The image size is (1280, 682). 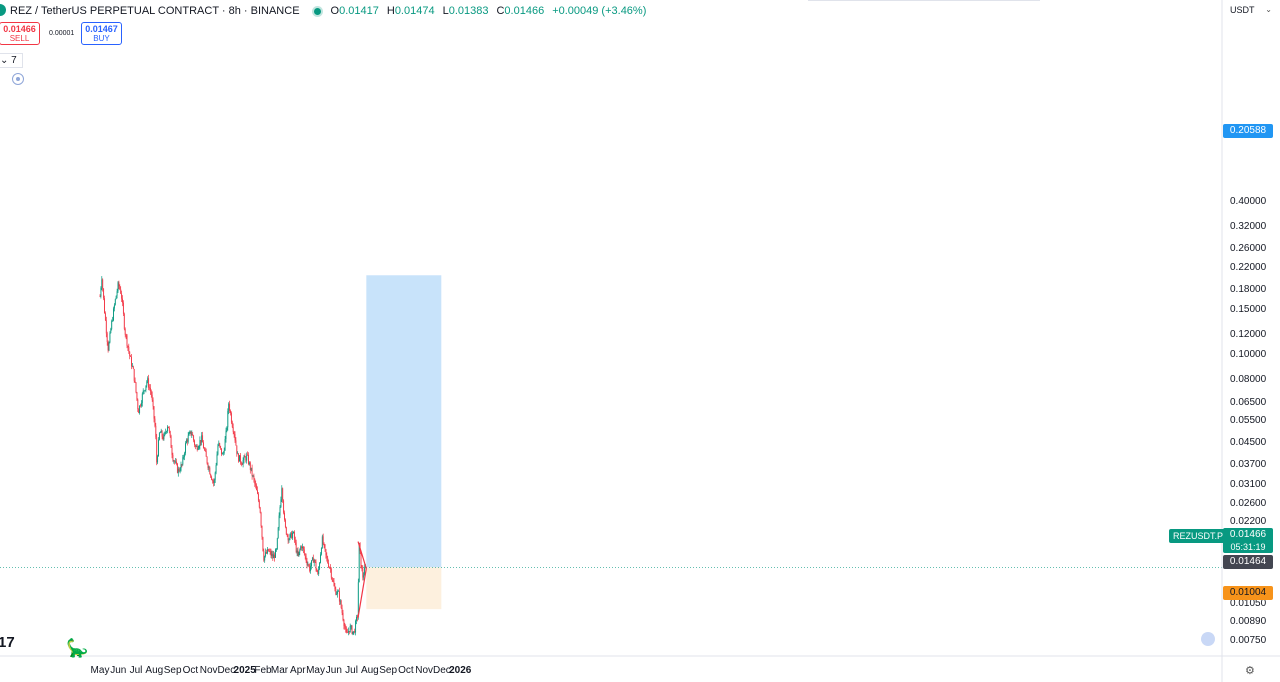 What do you see at coordinates (3, 10) in the screenshot?
I see `exchange-logo-icon` at bounding box center [3, 10].